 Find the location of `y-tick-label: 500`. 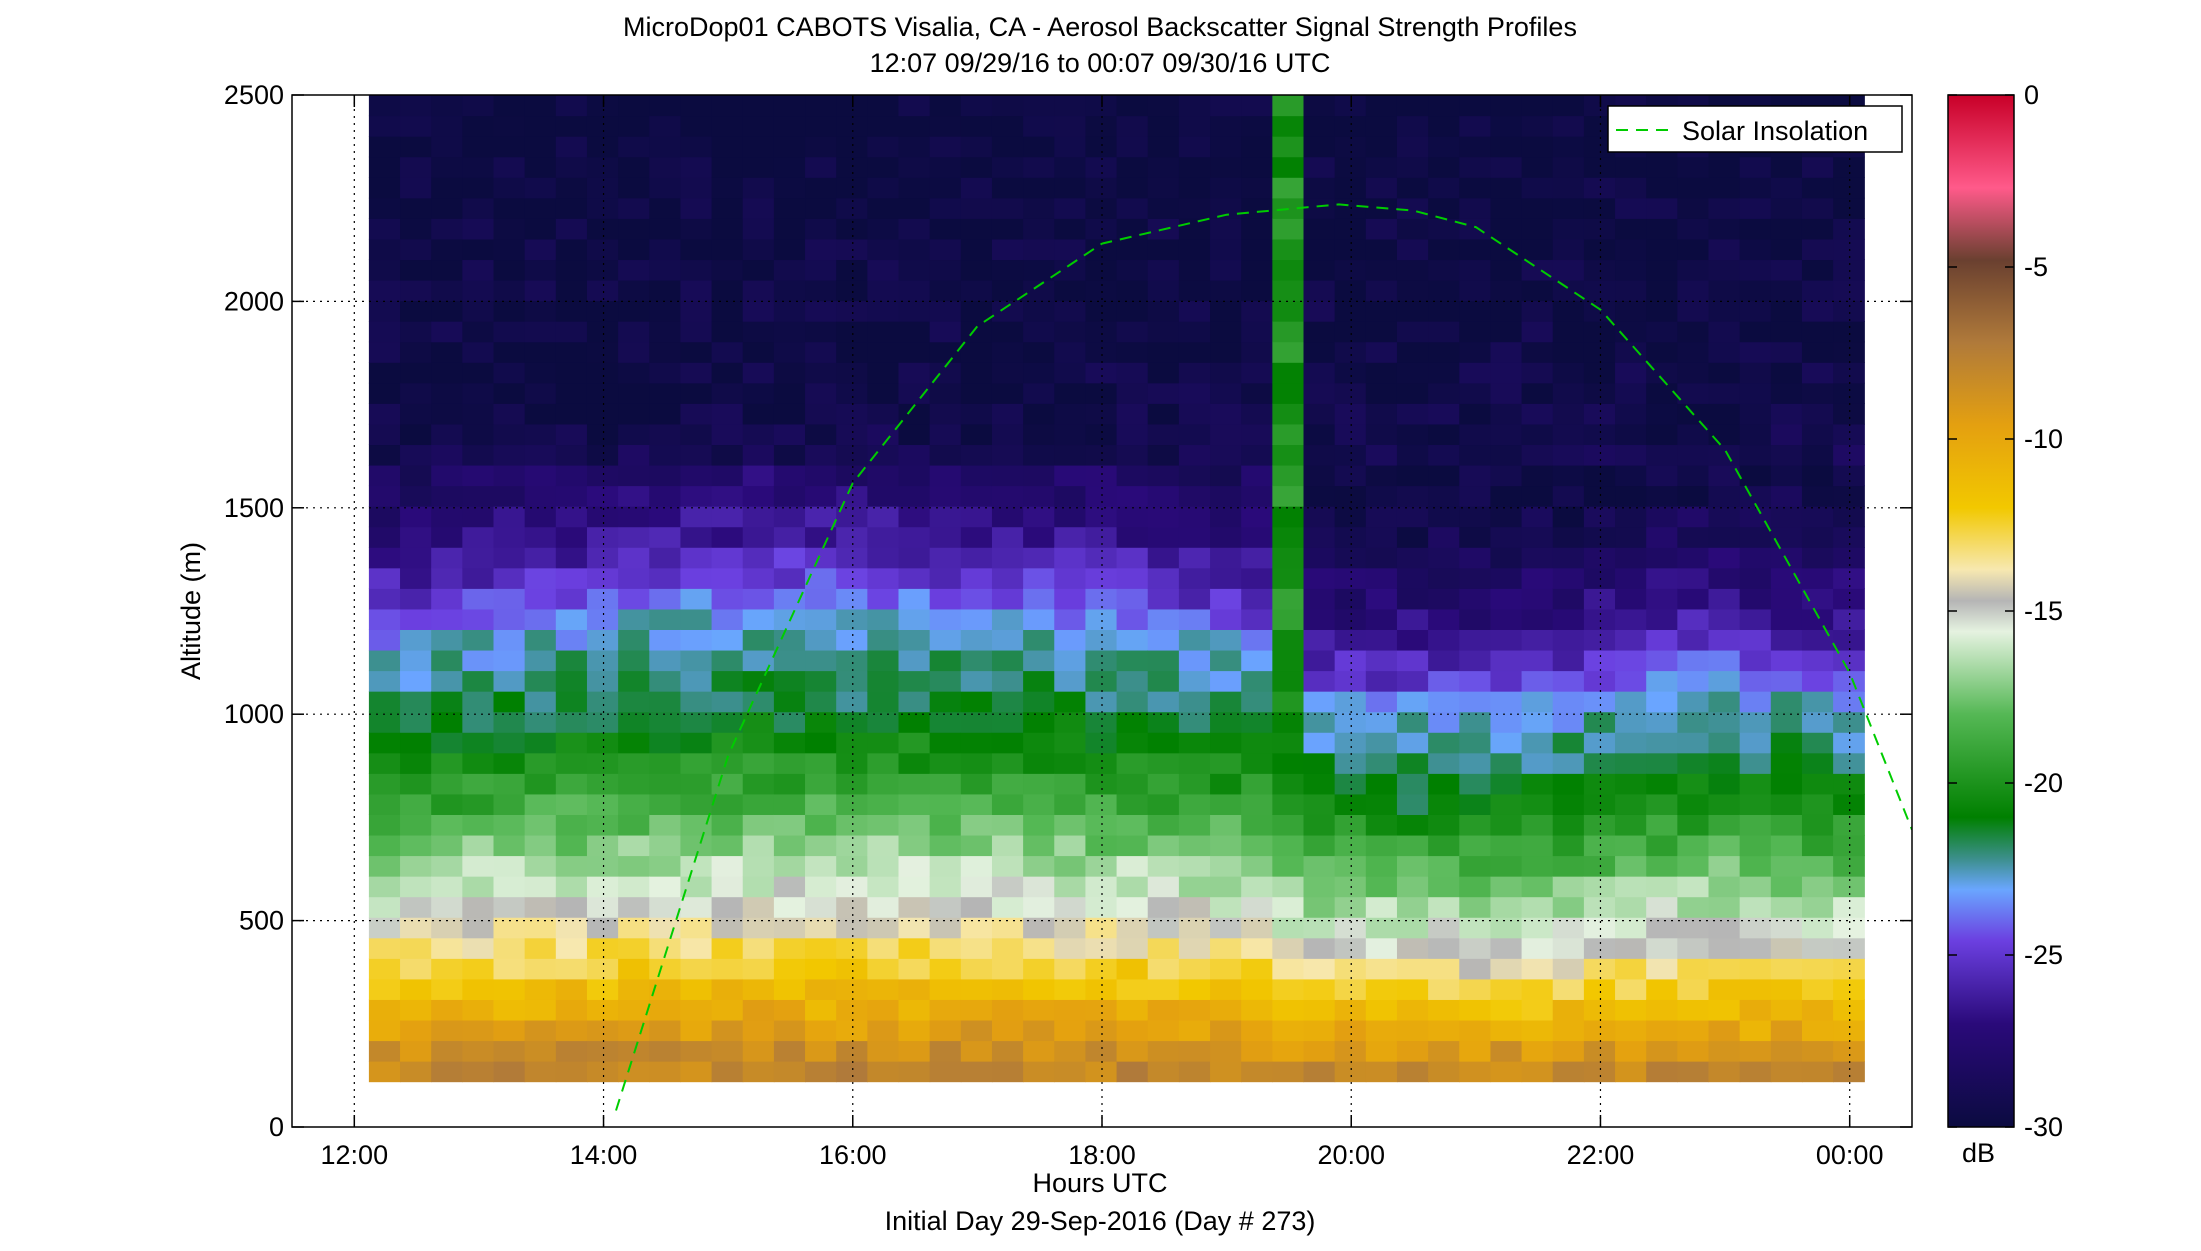

y-tick-label: 500 is located at coordinates (261, 921).